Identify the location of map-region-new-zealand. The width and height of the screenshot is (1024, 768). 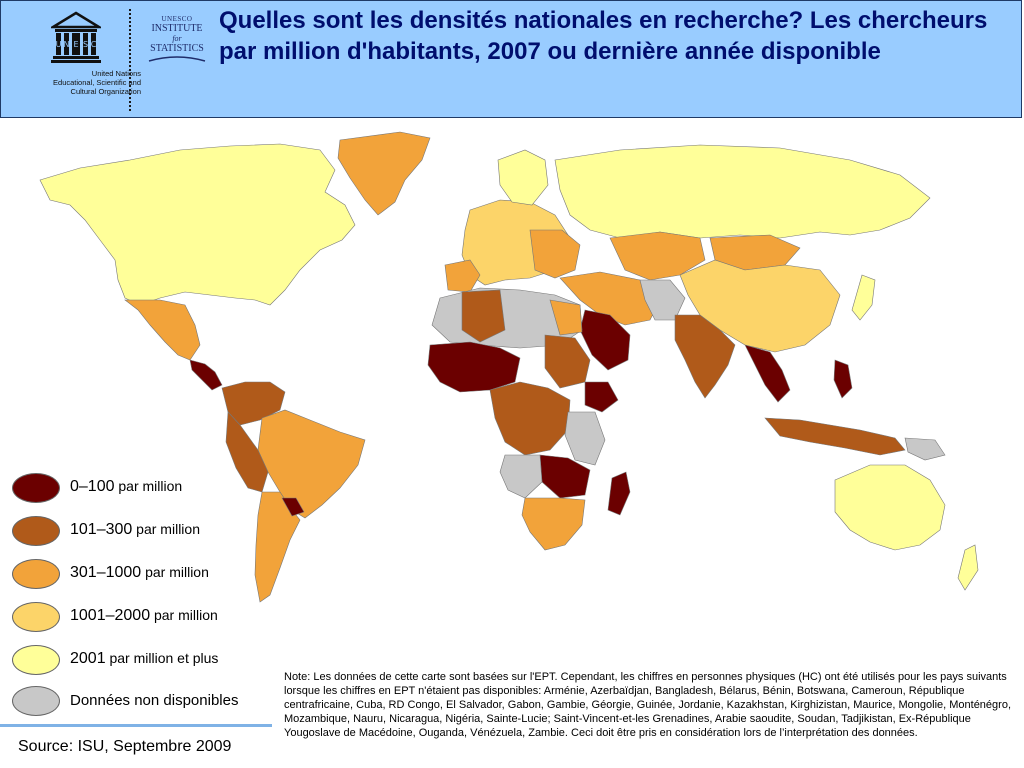
(968, 567).